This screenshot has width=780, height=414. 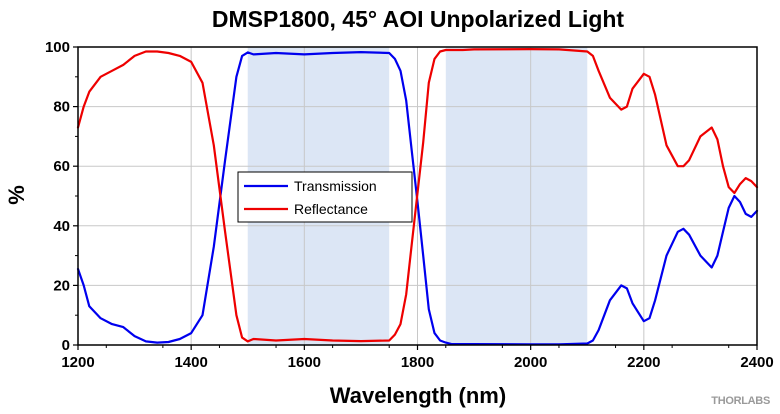 What do you see at coordinates (335, 186) in the screenshot?
I see `legend-label-transmission: Transmission` at bounding box center [335, 186].